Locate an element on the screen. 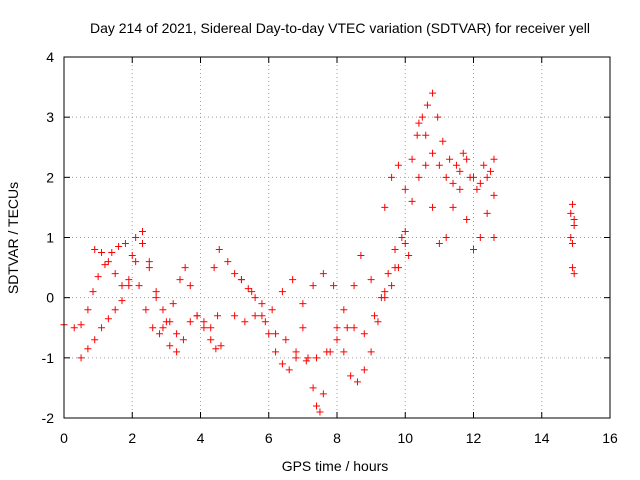  series-trace-d is located at coordinates (309, 328).